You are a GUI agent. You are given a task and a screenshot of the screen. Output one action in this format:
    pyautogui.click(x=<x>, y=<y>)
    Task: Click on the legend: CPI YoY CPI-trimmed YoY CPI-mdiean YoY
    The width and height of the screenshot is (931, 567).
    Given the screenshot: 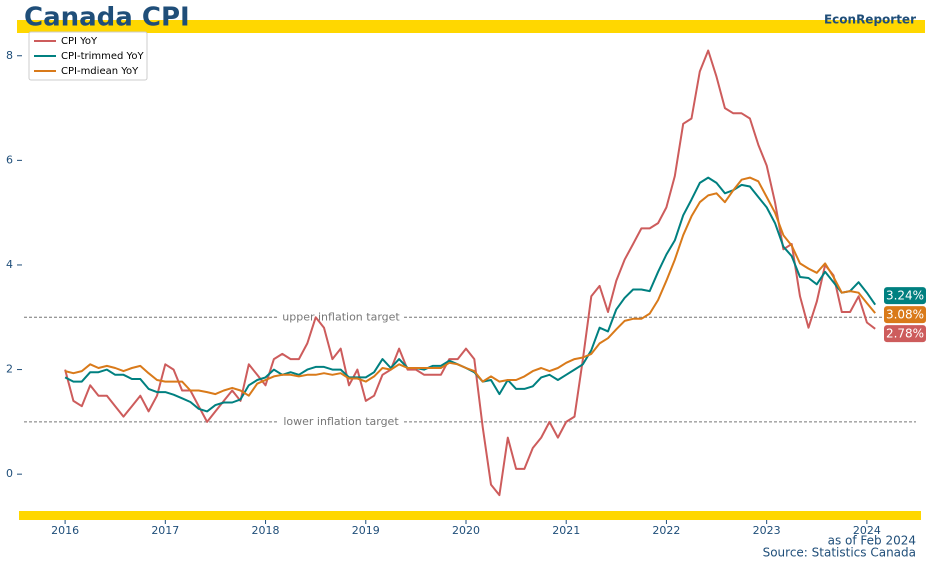 What is the action you would take?
    pyautogui.click(x=88, y=56)
    